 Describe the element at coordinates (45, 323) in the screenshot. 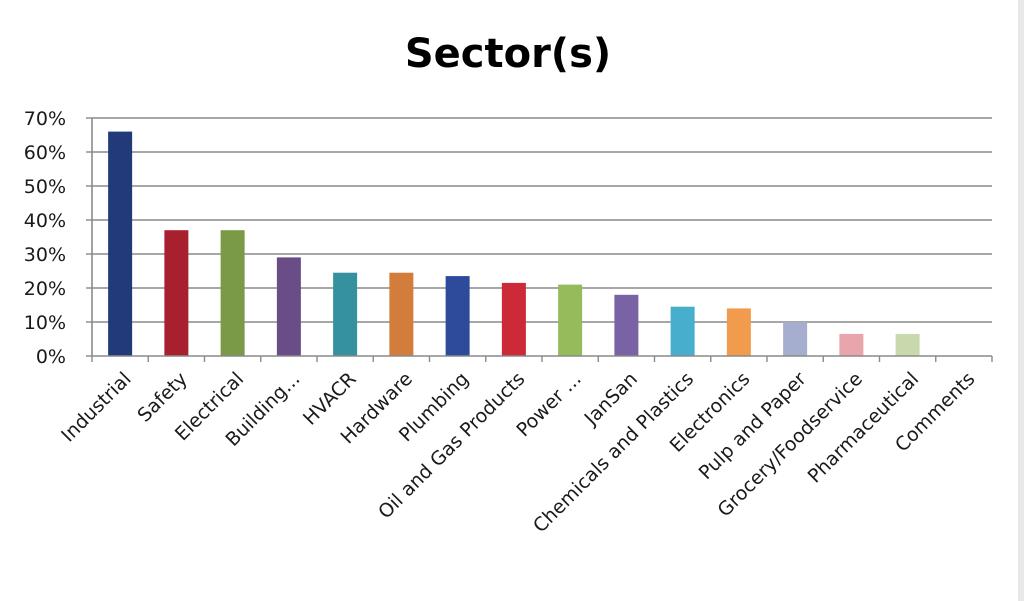

I see `y-tick-label: 10%` at that location.